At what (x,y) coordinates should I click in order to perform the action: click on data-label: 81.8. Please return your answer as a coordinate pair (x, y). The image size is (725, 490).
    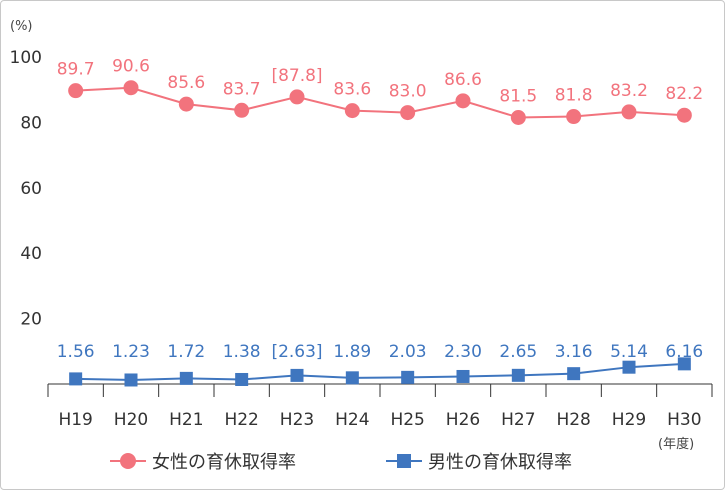
    Looking at the image, I should click on (574, 96).